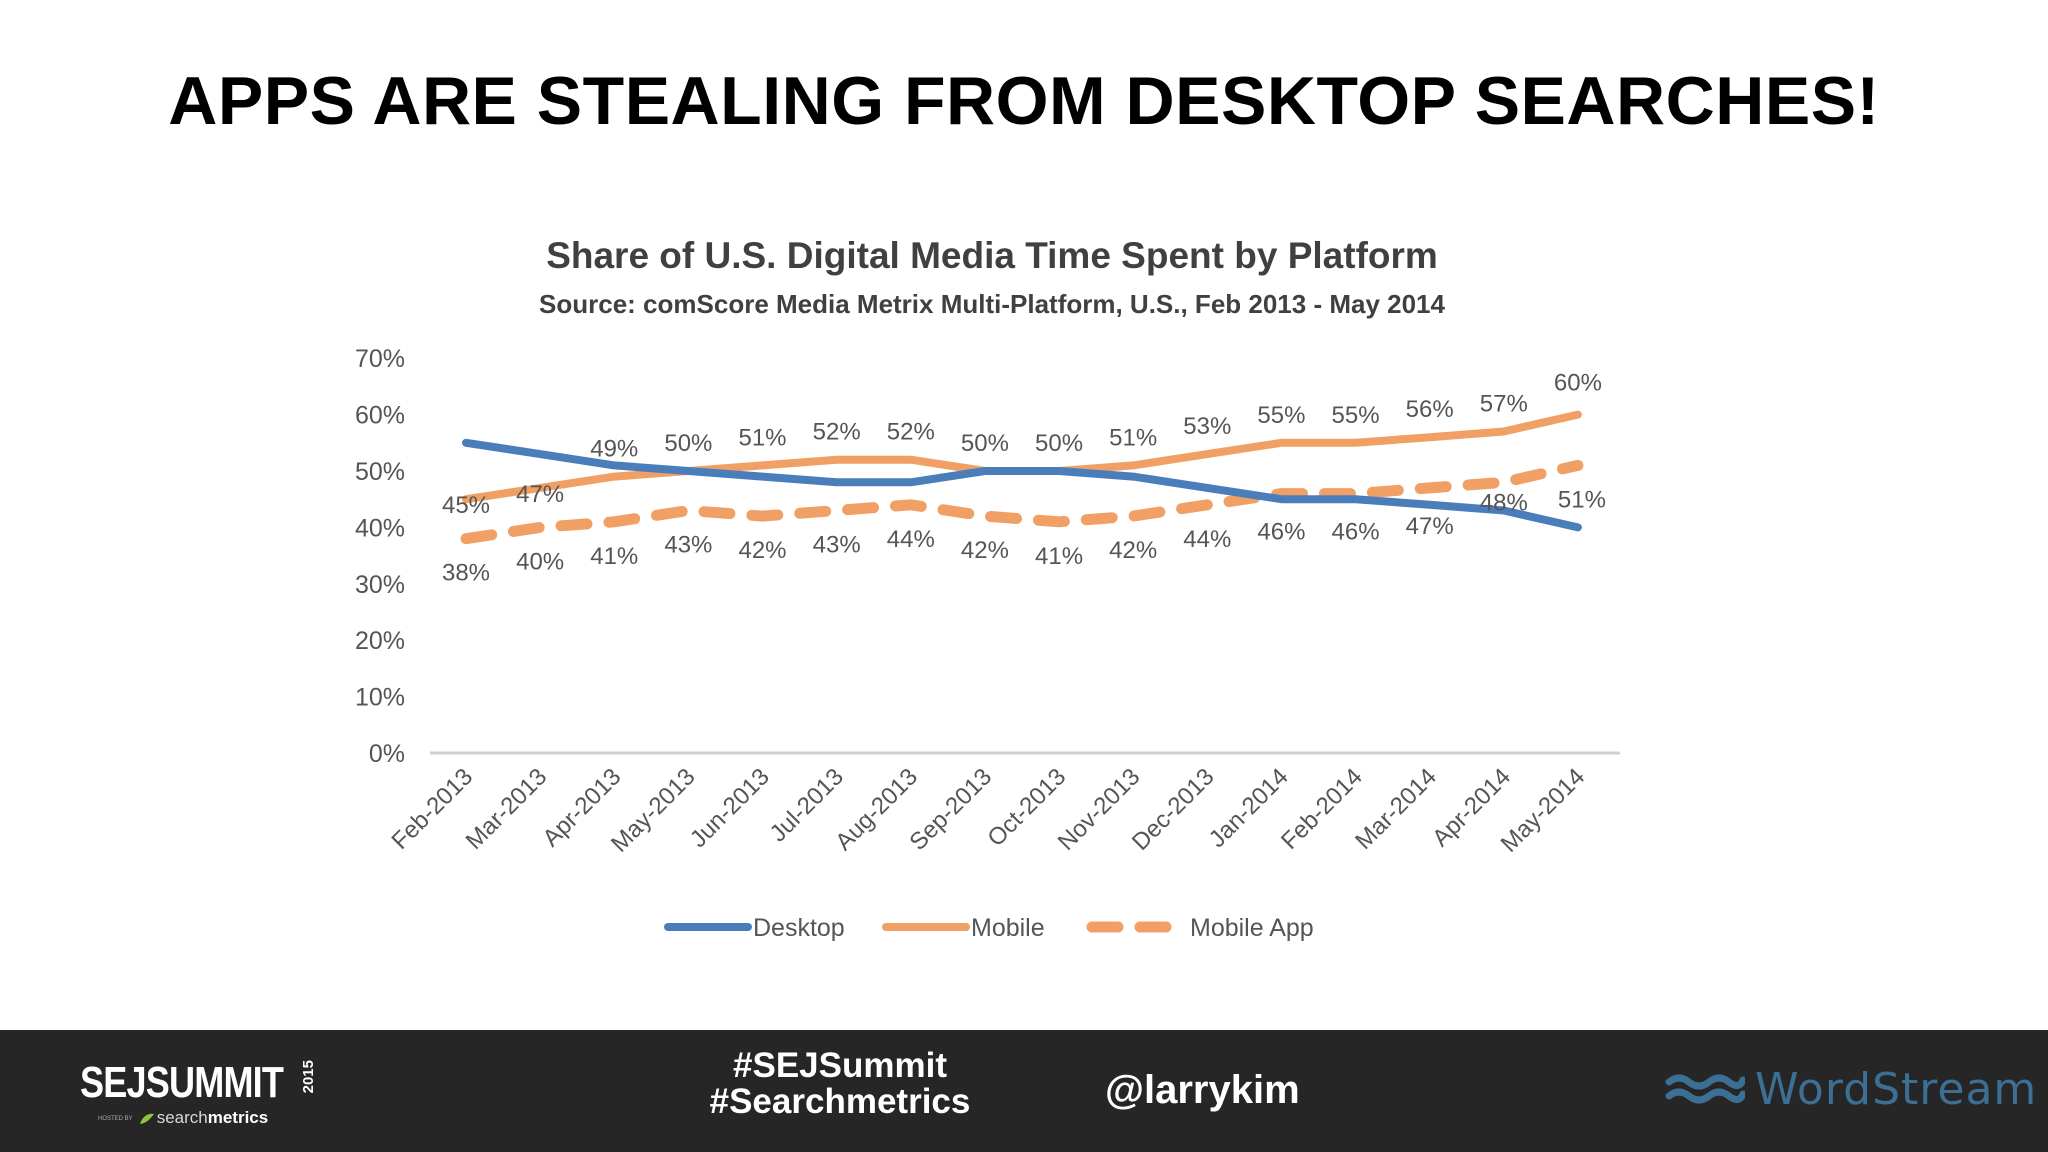 The image size is (2048, 1152). What do you see at coordinates (1896, 1089) in the screenshot?
I see `wordstream-wordmark: WordStream` at bounding box center [1896, 1089].